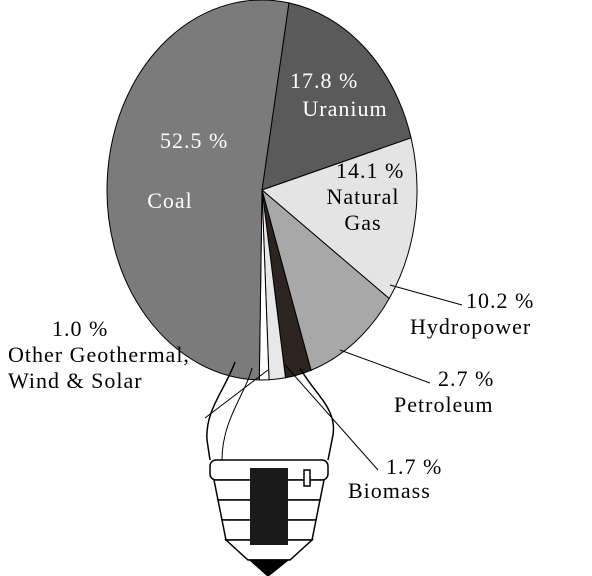 The image size is (592, 576). Describe the element at coordinates (345, 108) in the screenshot. I see `category-label: Uranium` at that location.